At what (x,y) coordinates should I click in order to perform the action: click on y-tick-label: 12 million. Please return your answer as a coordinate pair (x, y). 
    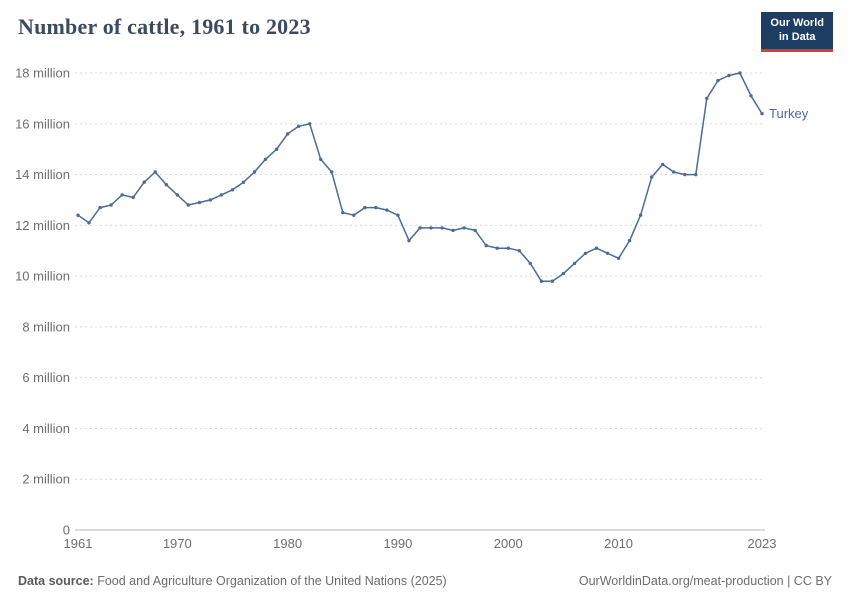
    Looking at the image, I should click on (42, 225).